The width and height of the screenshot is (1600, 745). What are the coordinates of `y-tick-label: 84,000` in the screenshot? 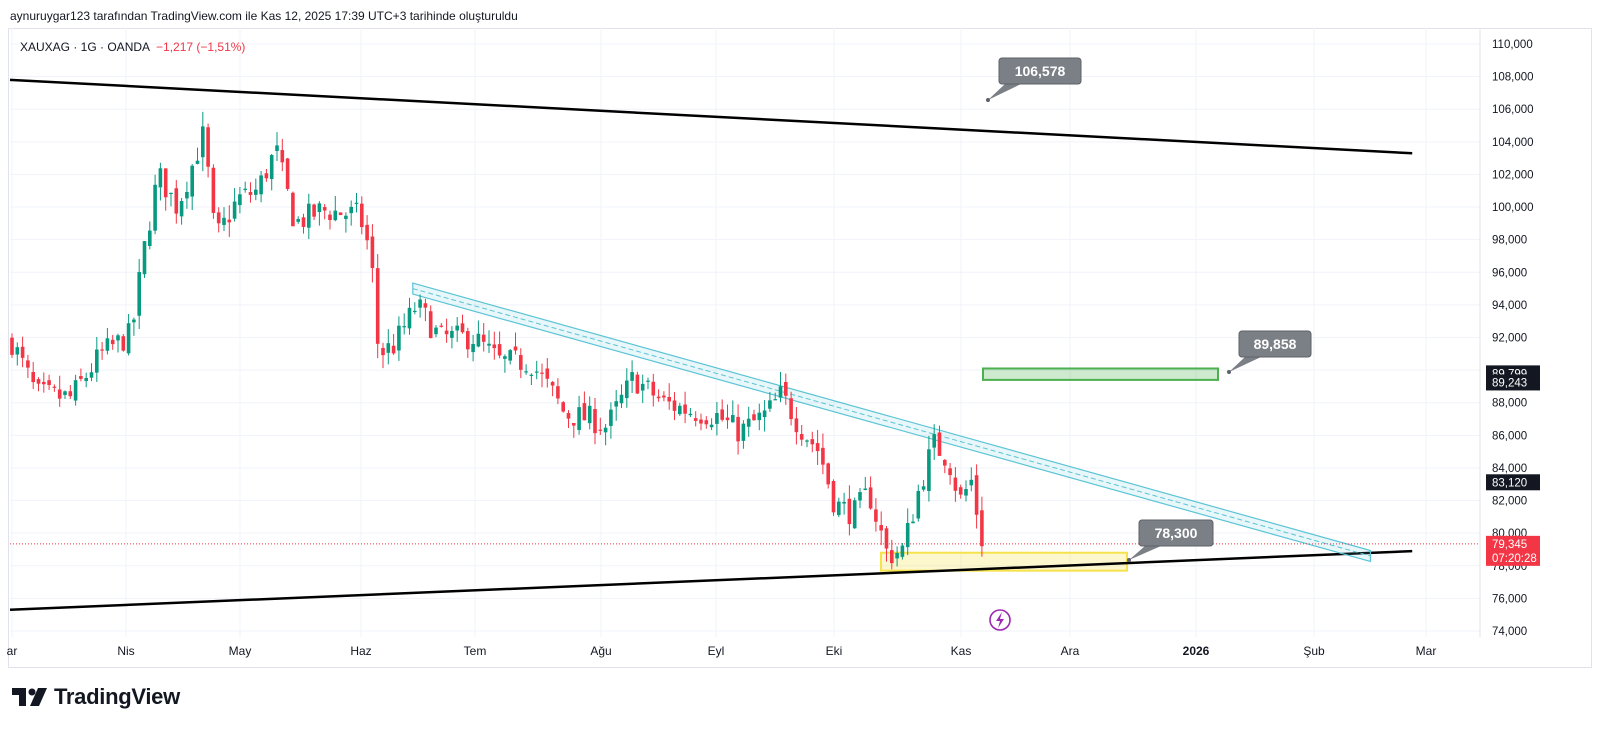 It's located at (1509, 469).